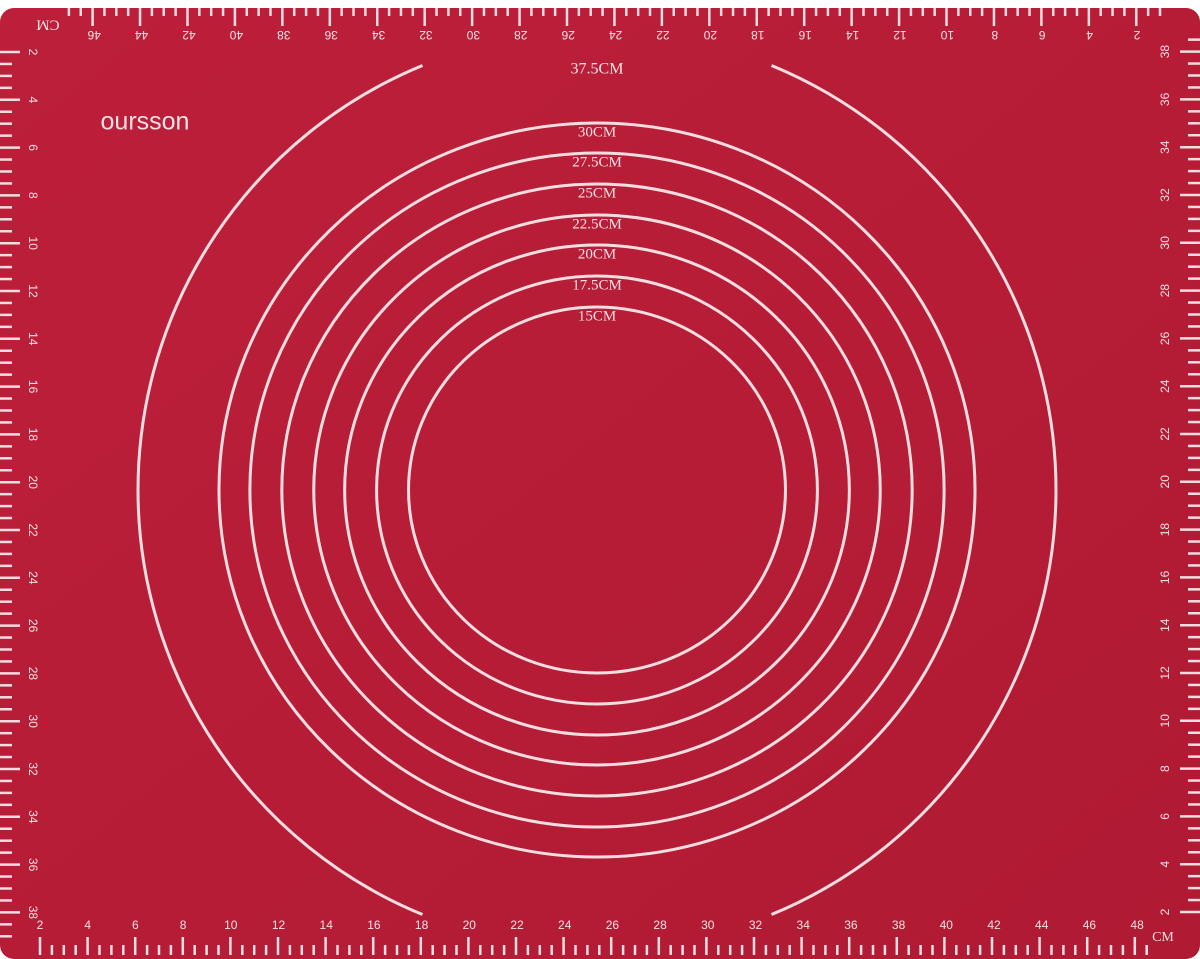  I want to click on ring-label: 37.5CM, so click(597, 69).